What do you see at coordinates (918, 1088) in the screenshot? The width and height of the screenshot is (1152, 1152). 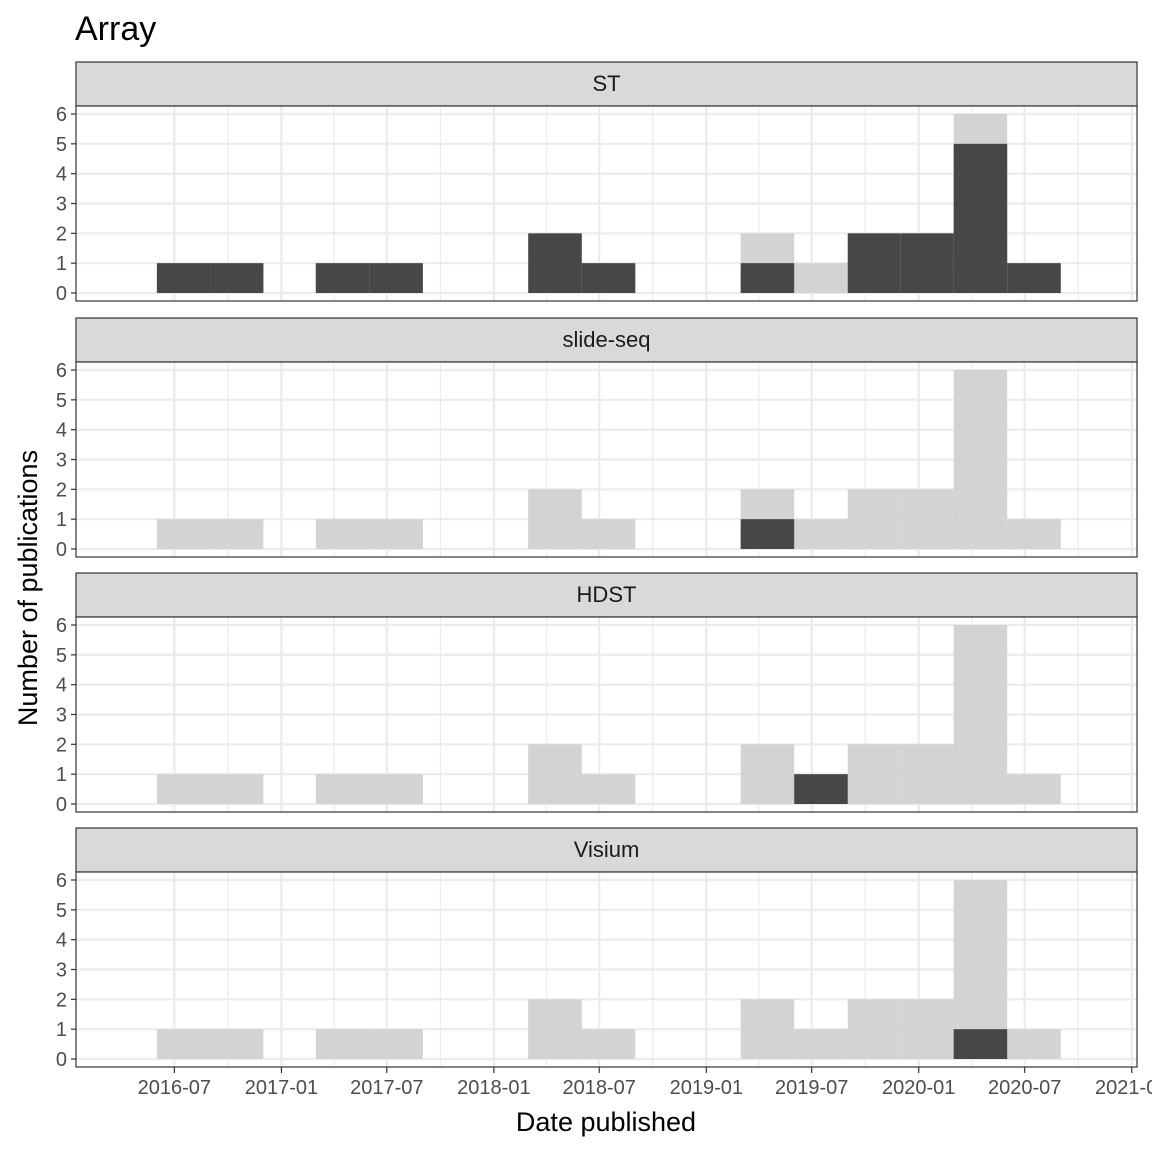 I see `x-tick-label: 2020-01` at bounding box center [918, 1088].